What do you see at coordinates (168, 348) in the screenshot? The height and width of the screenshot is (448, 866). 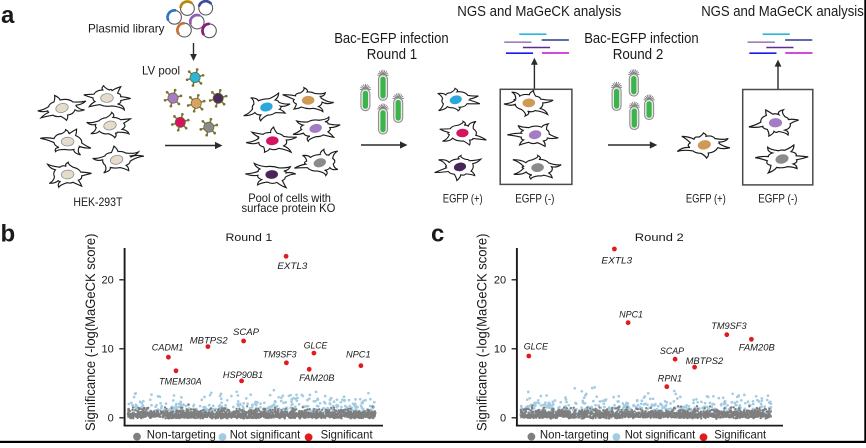 I see `svg-text: CADM1` at bounding box center [168, 348].